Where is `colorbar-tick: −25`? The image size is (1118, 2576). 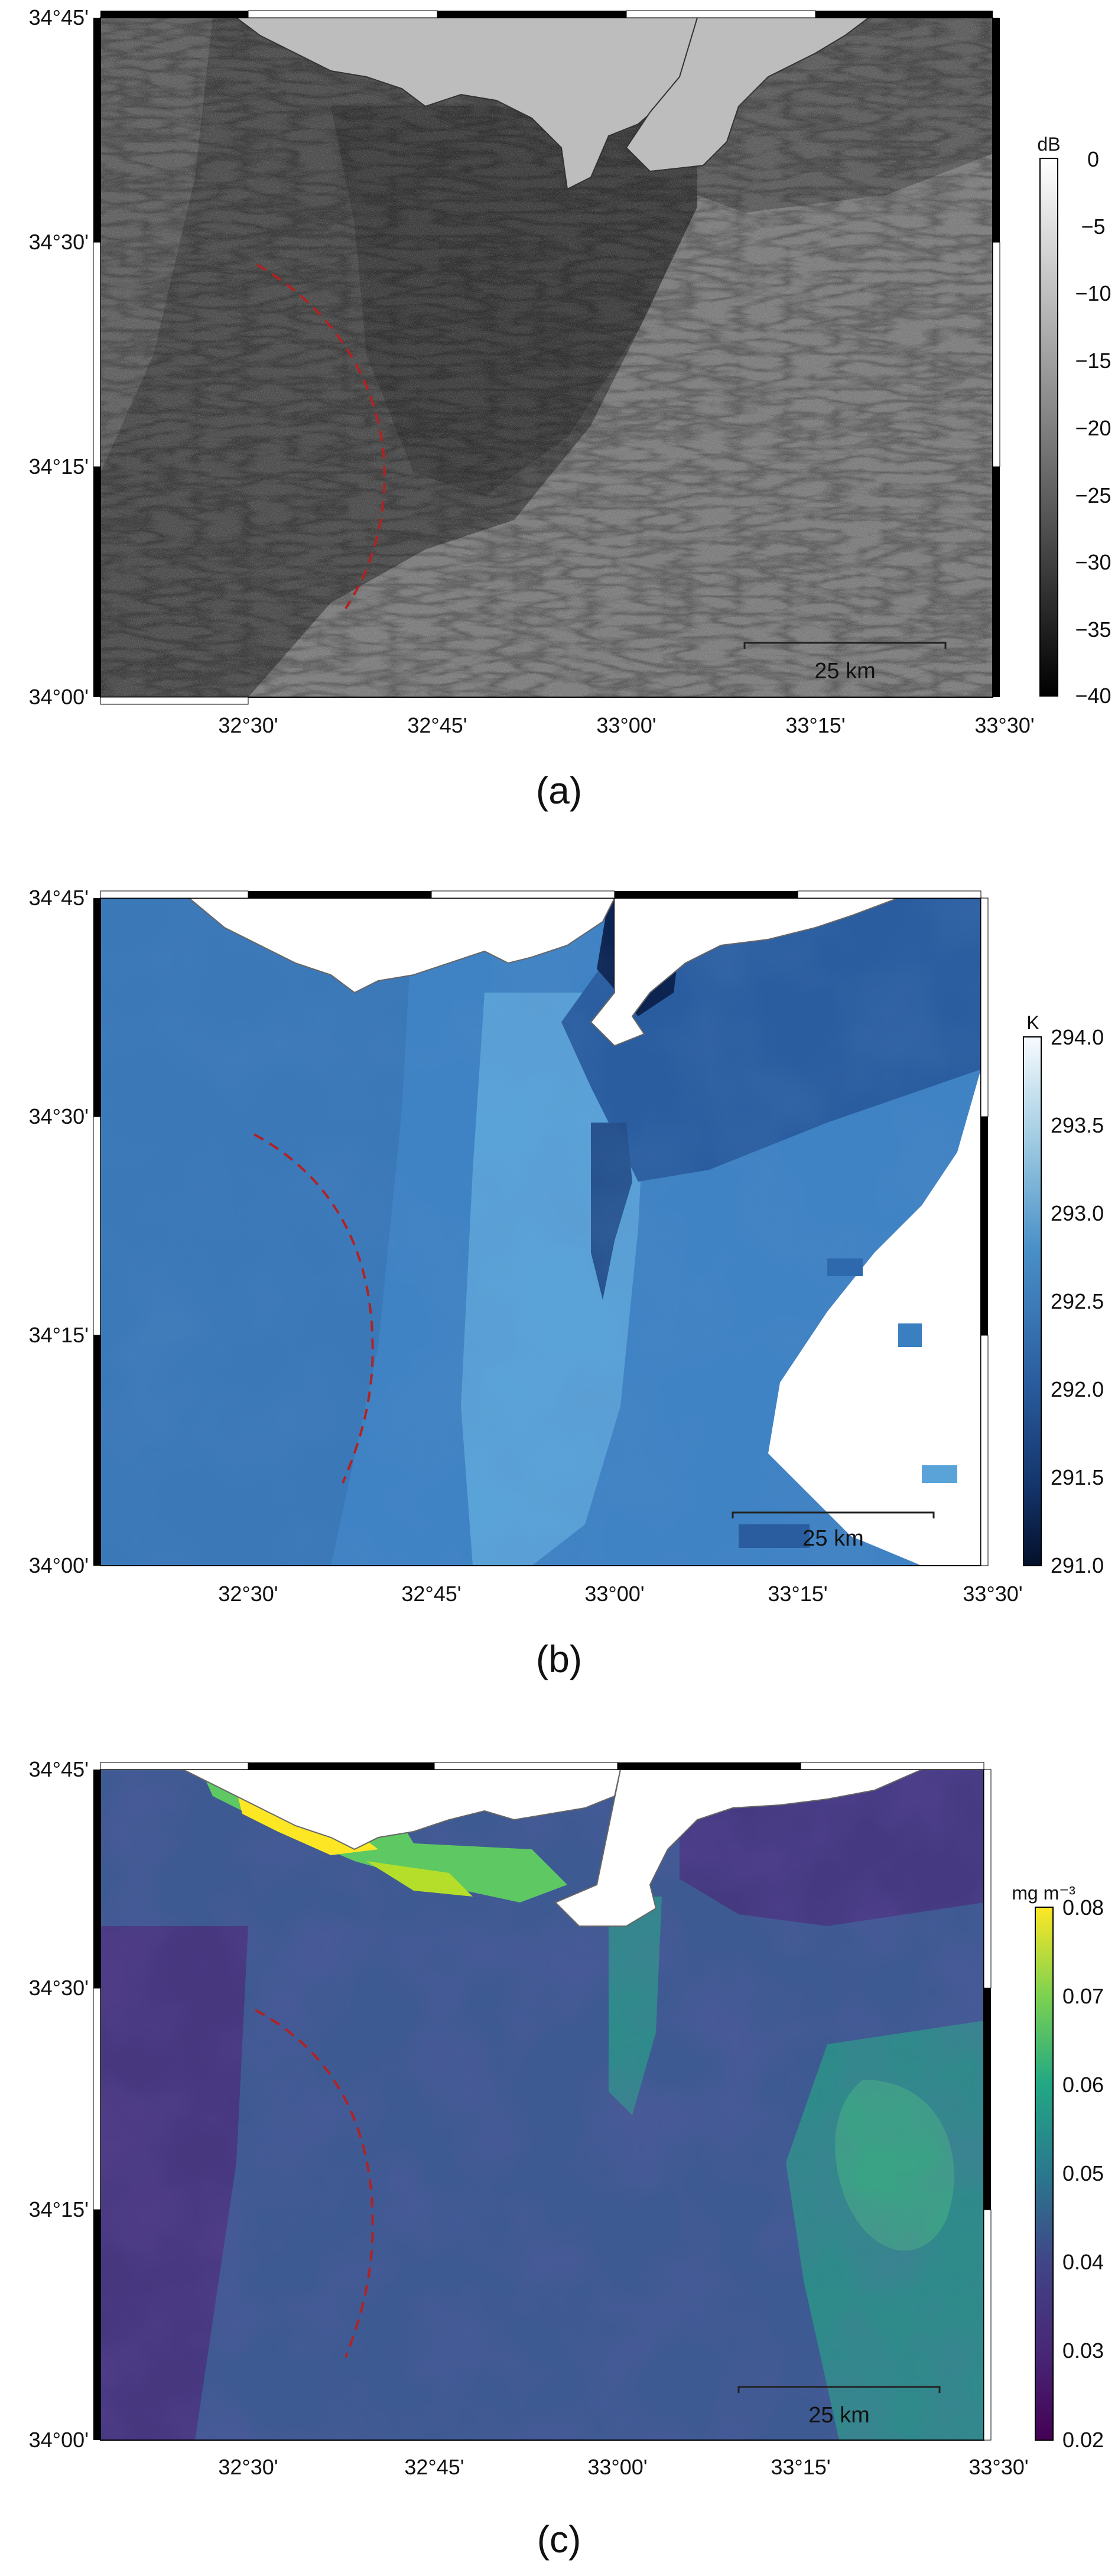
colorbar-tick: −25 is located at coordinates (1093, 496).